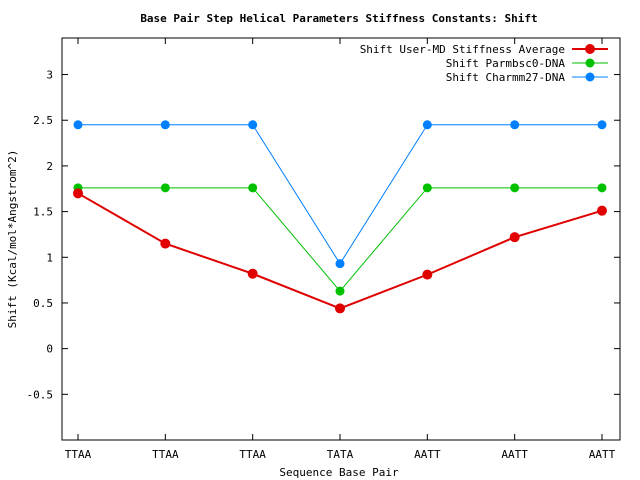 The image size is (640, 480). I want to click on y-tick-label: 3, so click(49, 75).